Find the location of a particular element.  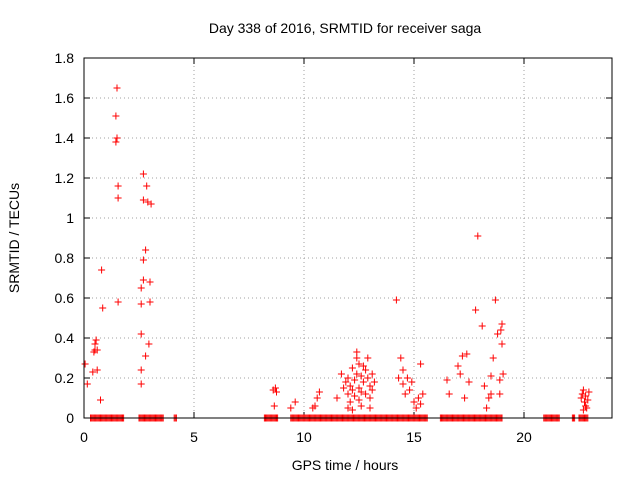

y-axis-label: SRMTID / TECUs is located at coordinates (14, 238).